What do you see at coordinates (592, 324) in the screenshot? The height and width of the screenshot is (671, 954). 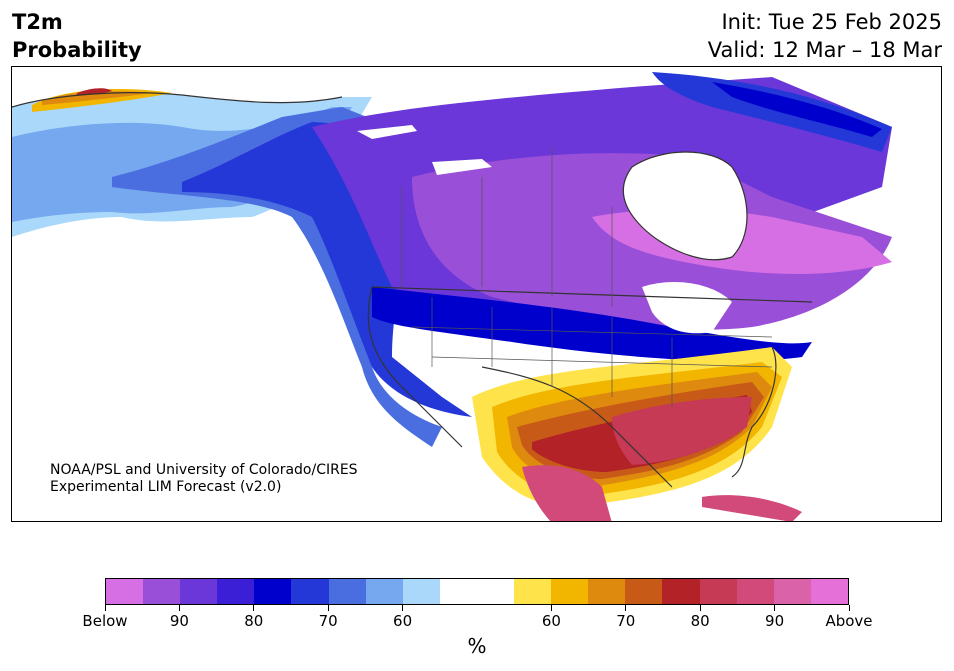 I see `northern-us-dark-blue` at bounding box center [592, 324].